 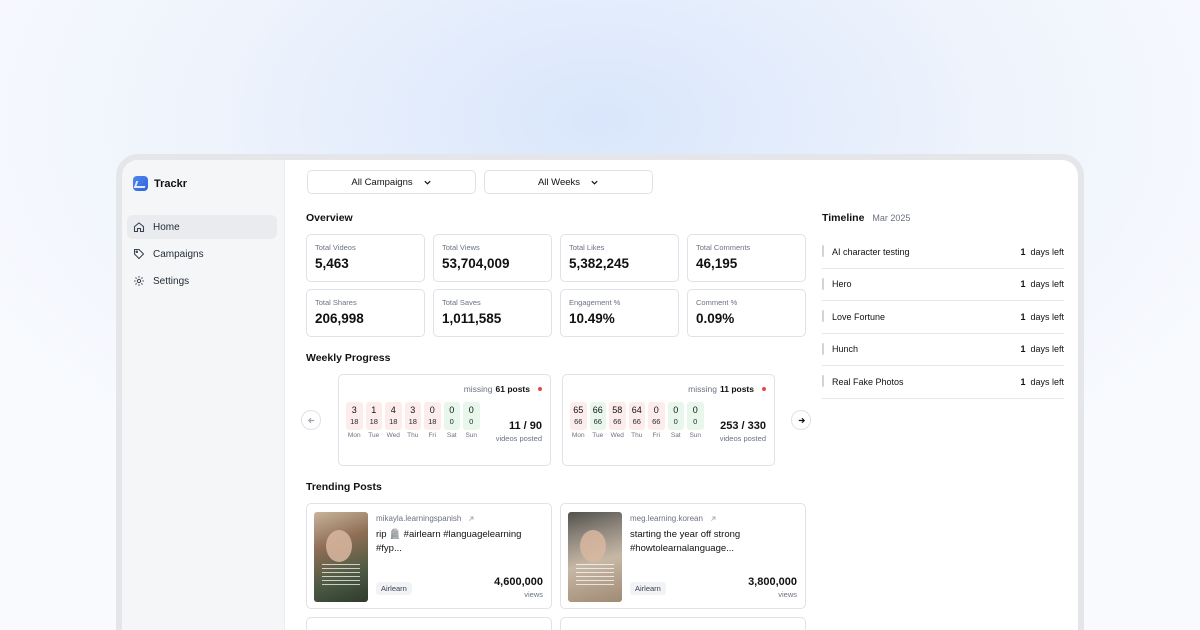 I want to click on tag-icon, so click(x=139, y=254).